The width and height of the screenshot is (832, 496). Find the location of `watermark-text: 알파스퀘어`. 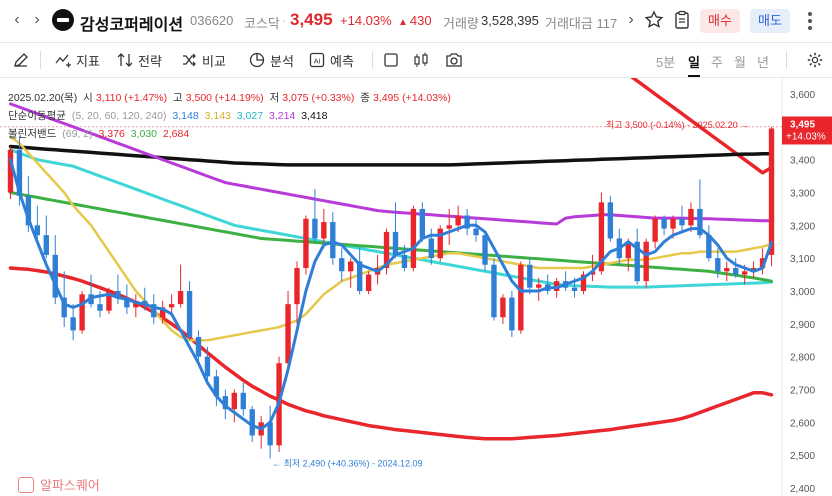

watermark-text: 알파스퀘어 is located at coordinates (70, 485).